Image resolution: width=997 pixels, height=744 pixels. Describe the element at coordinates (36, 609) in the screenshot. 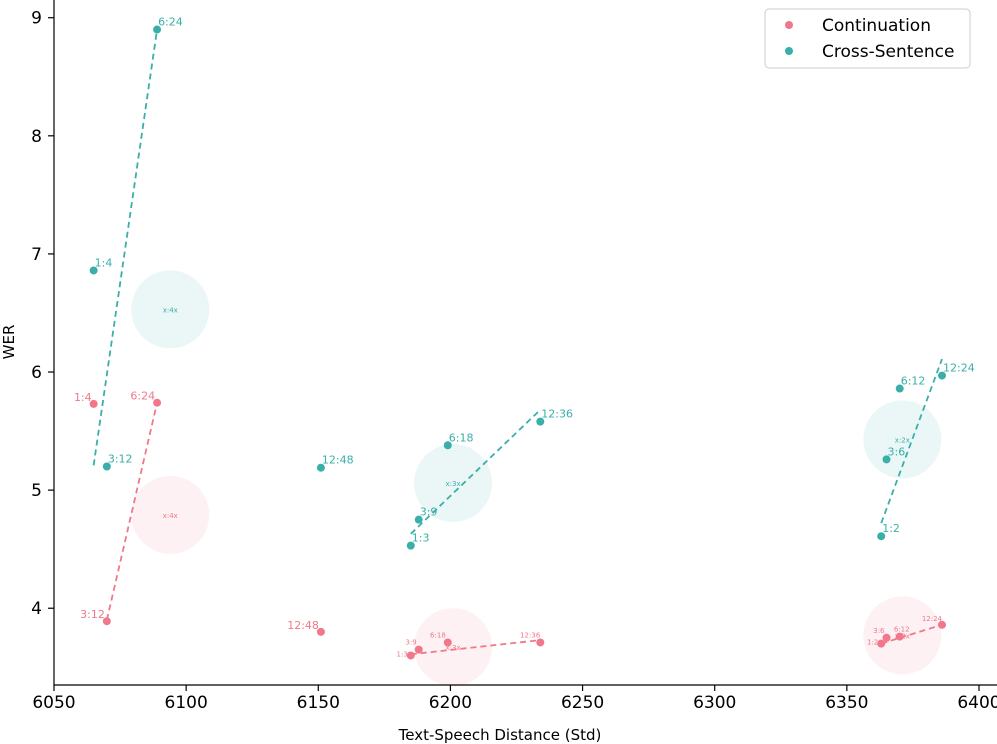

I see `y-tick-label: 4` at that location.